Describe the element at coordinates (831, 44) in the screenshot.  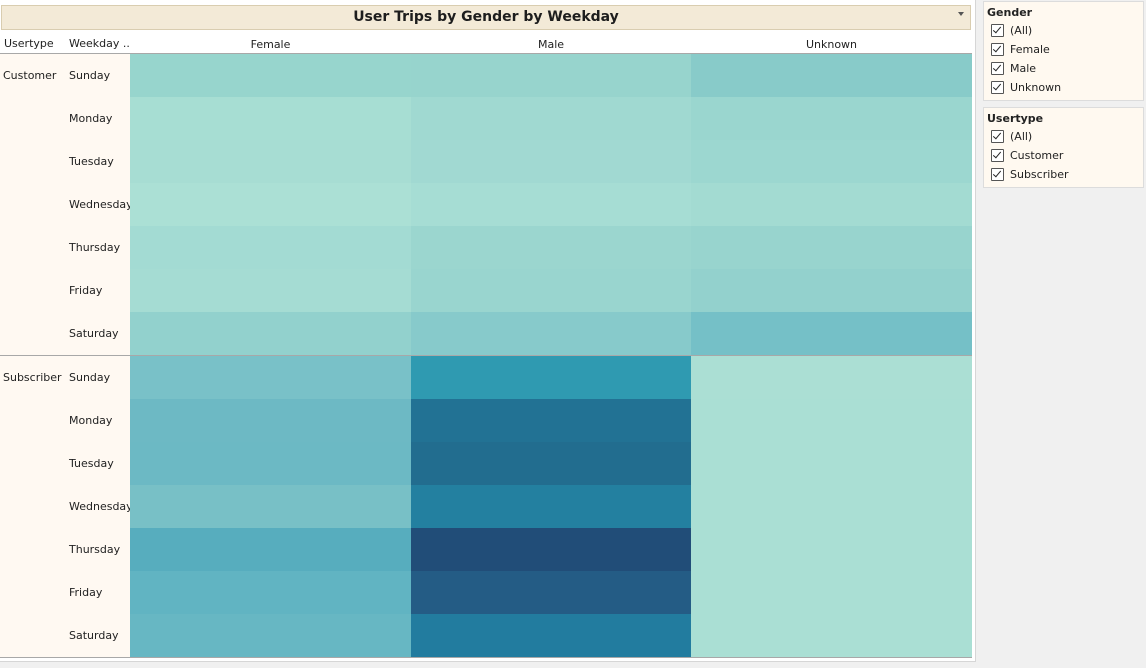
I see `column-header-unknown: Unknown` at that location.